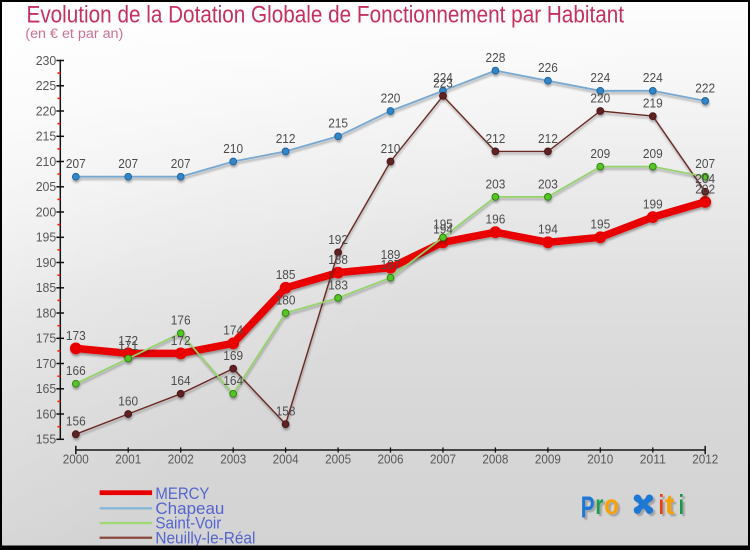 The width and height of the screenshot is (750, 550). I want to click on svg-text: 2007, so click(443, 459).